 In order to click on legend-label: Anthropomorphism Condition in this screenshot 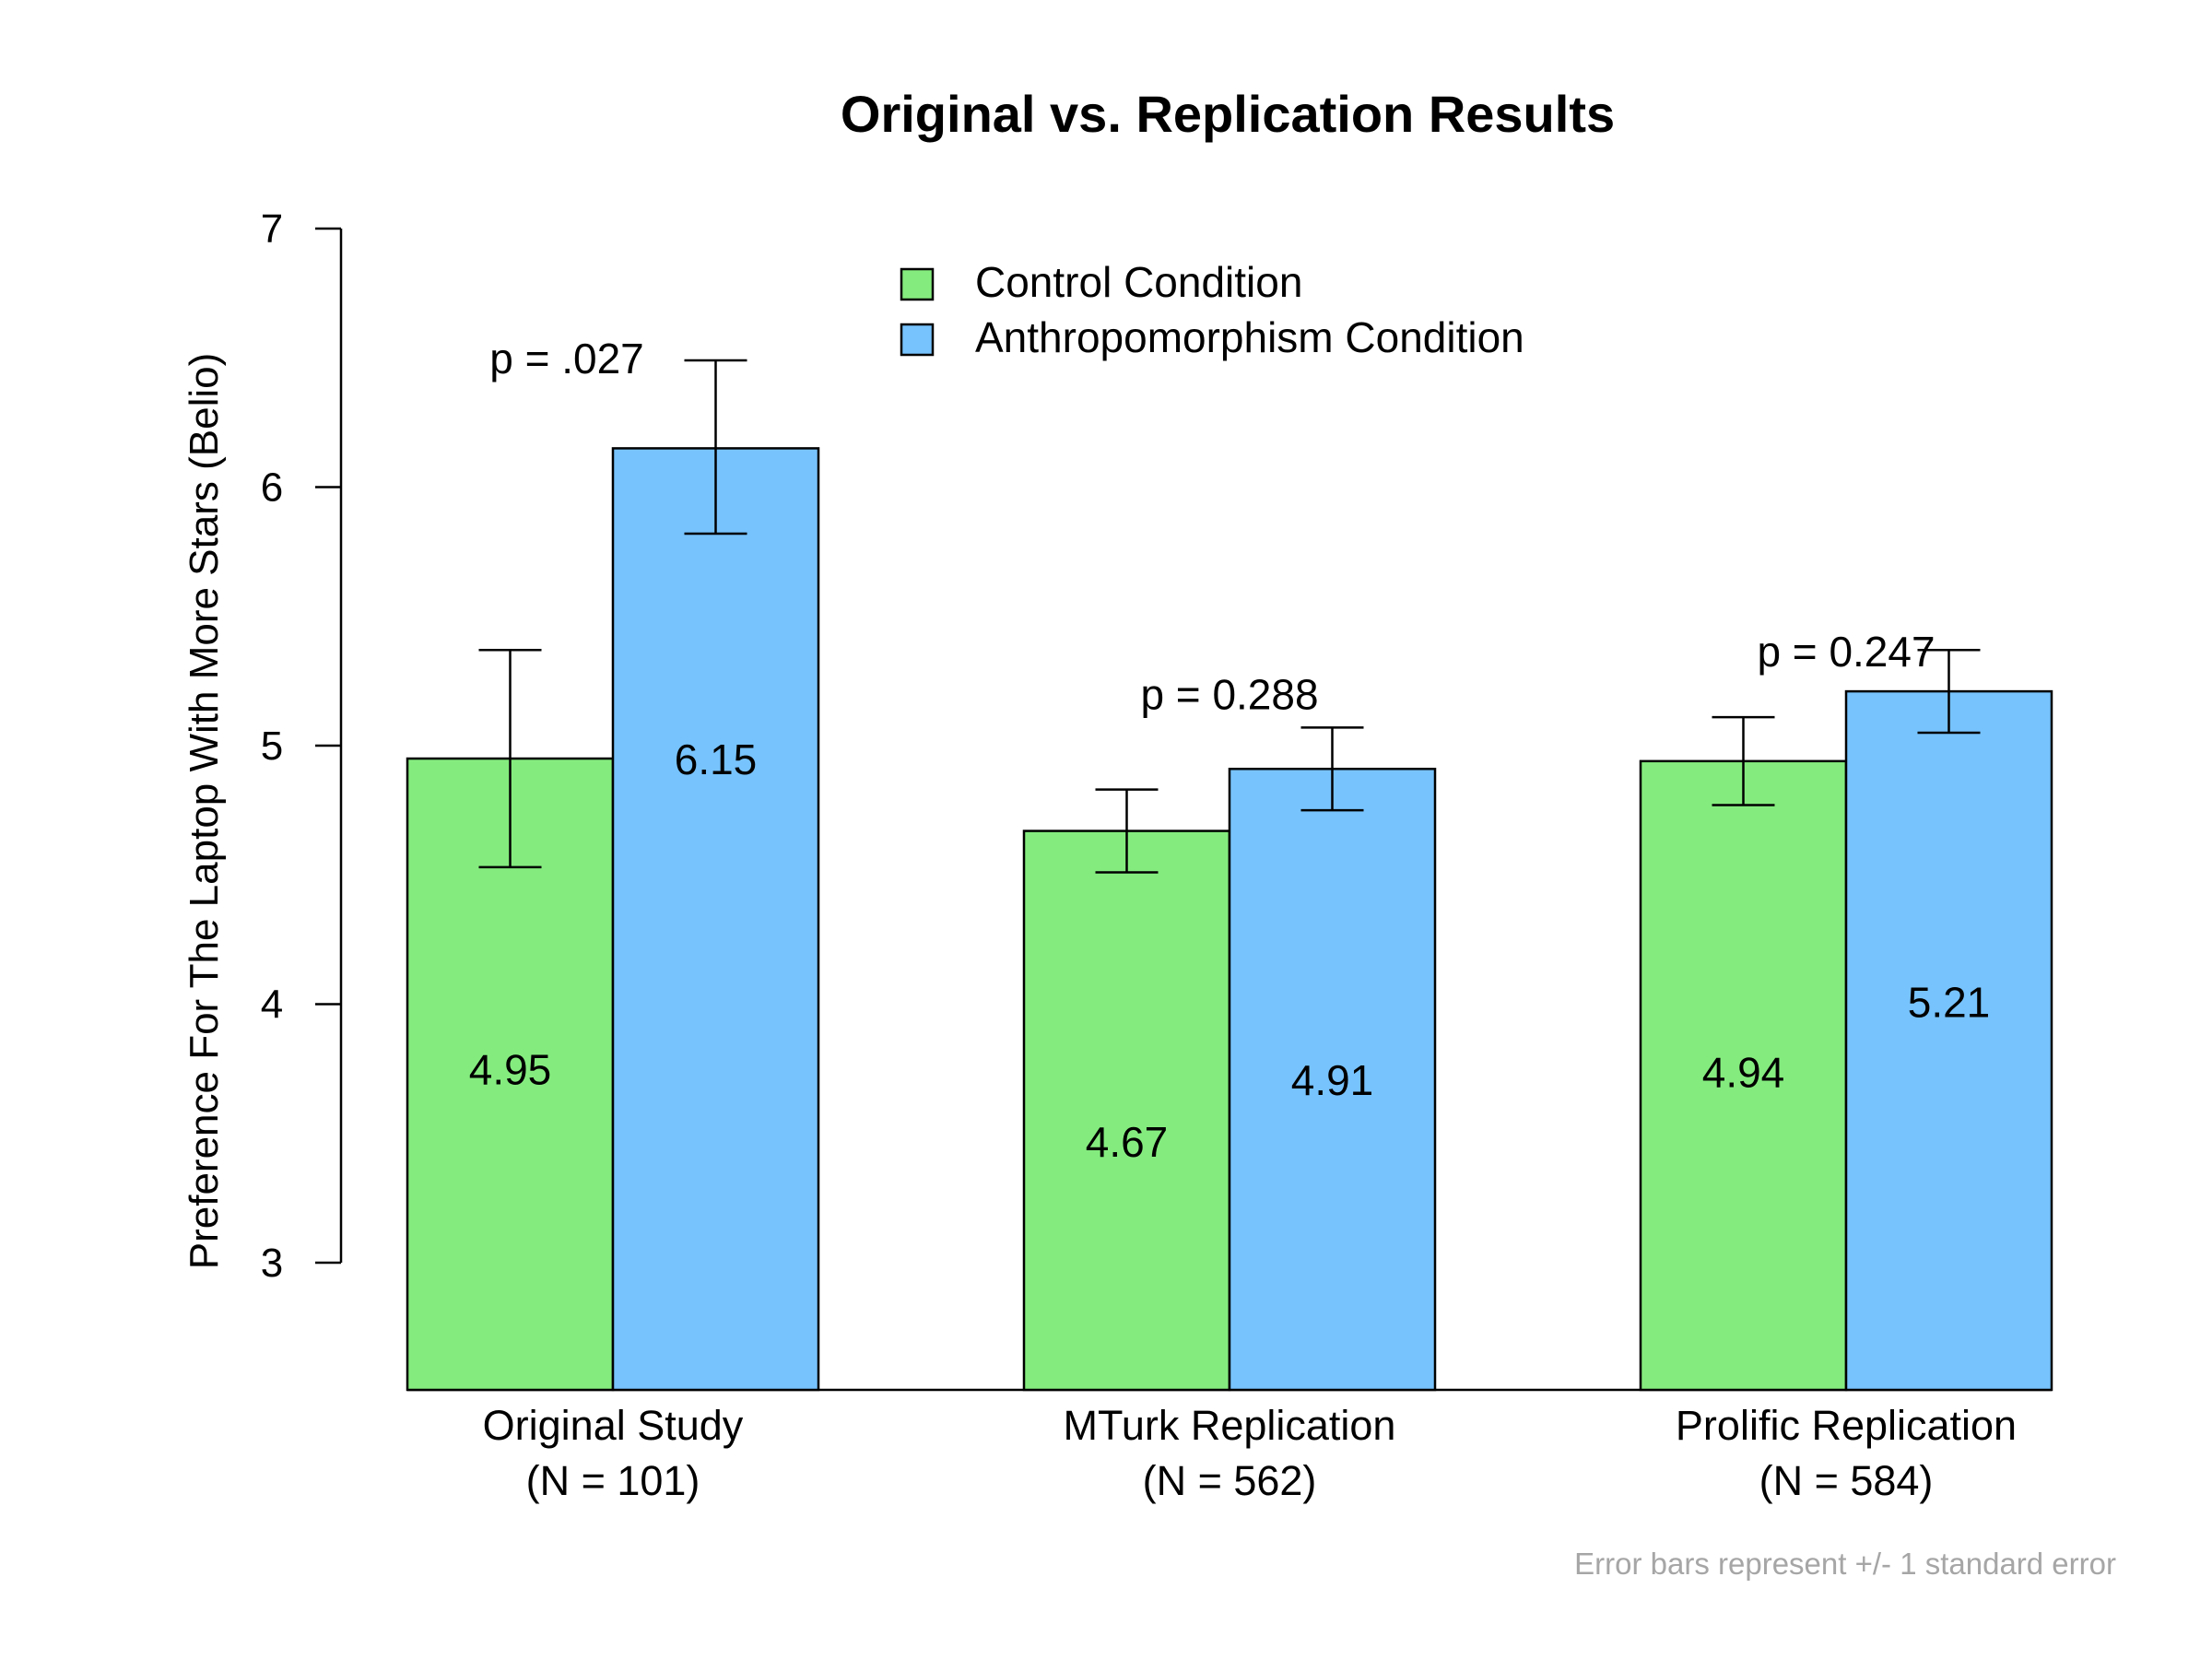, I will do `click(1249, 337)`.